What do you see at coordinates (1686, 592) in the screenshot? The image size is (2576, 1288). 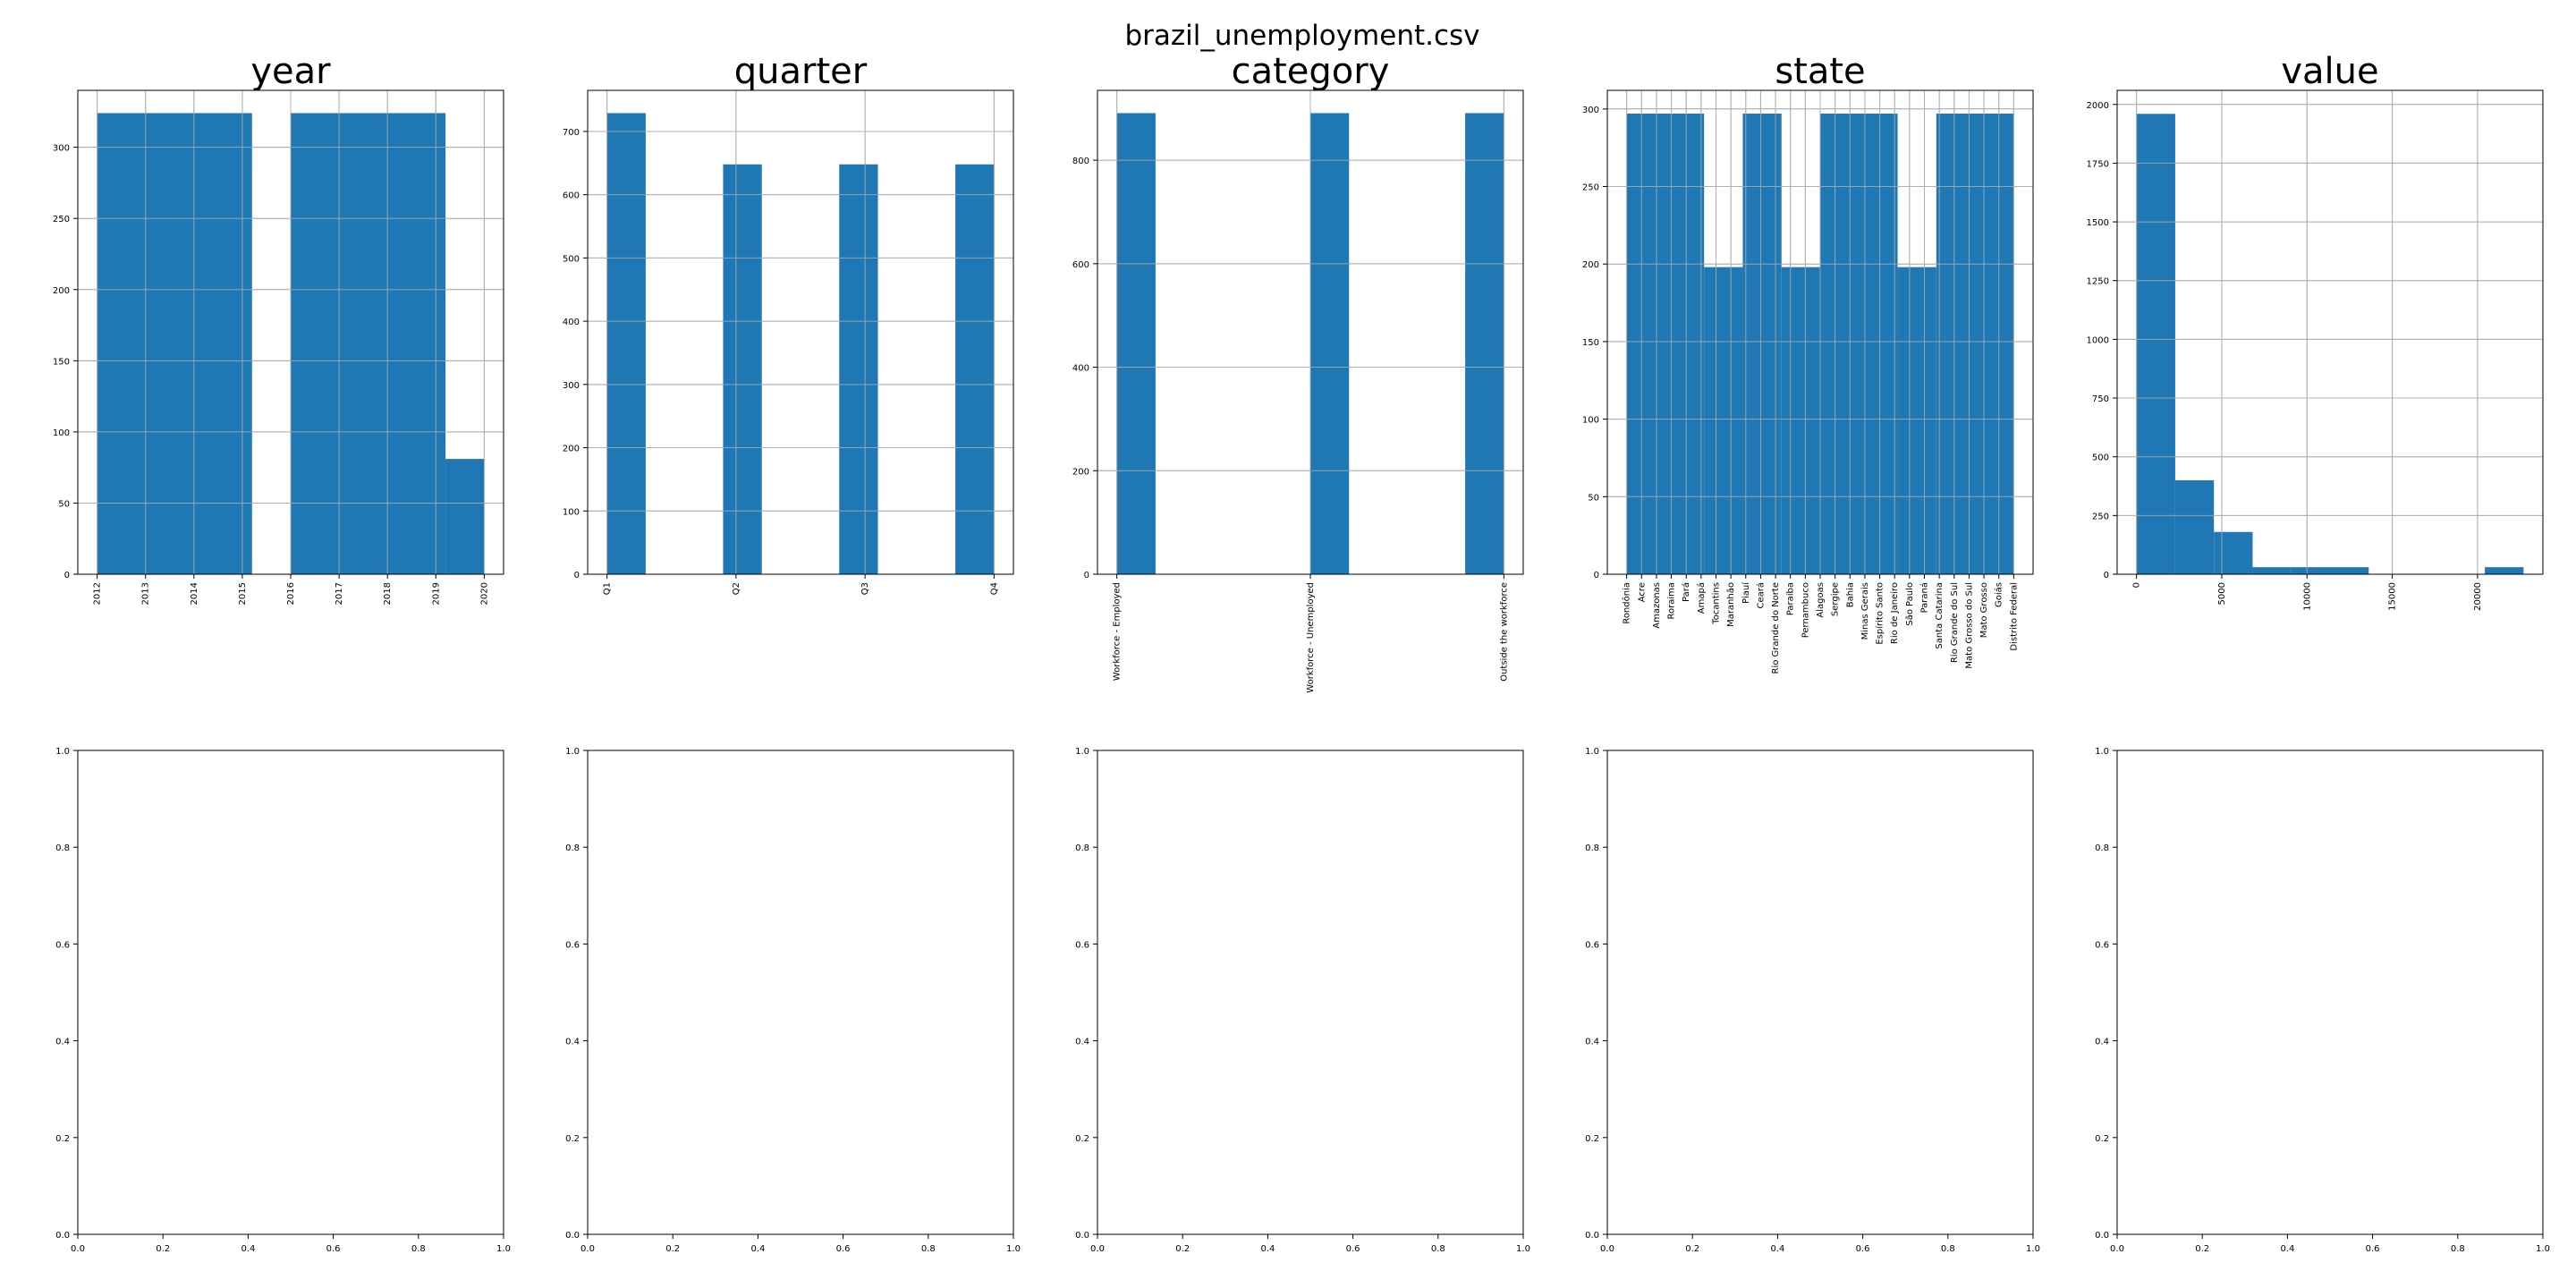 I see `x-tick-label: Pará` at bounding box center [1686, 592].